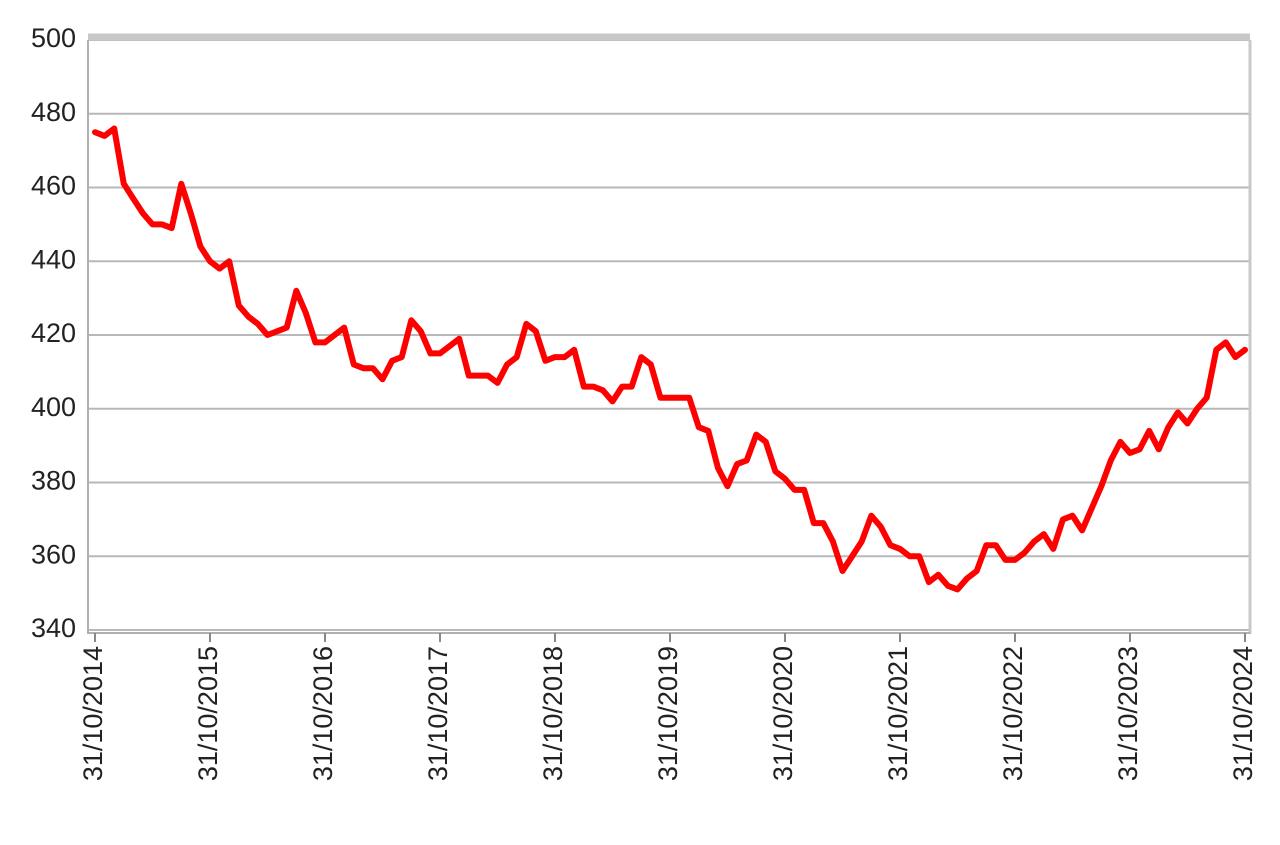 The height and width of the screenshot is (845, 1280). What do you see at coordinates (208, 713) in the screenshot?
I see `x-tick-label: 31/10/2015` at bounding box center [208, 713].